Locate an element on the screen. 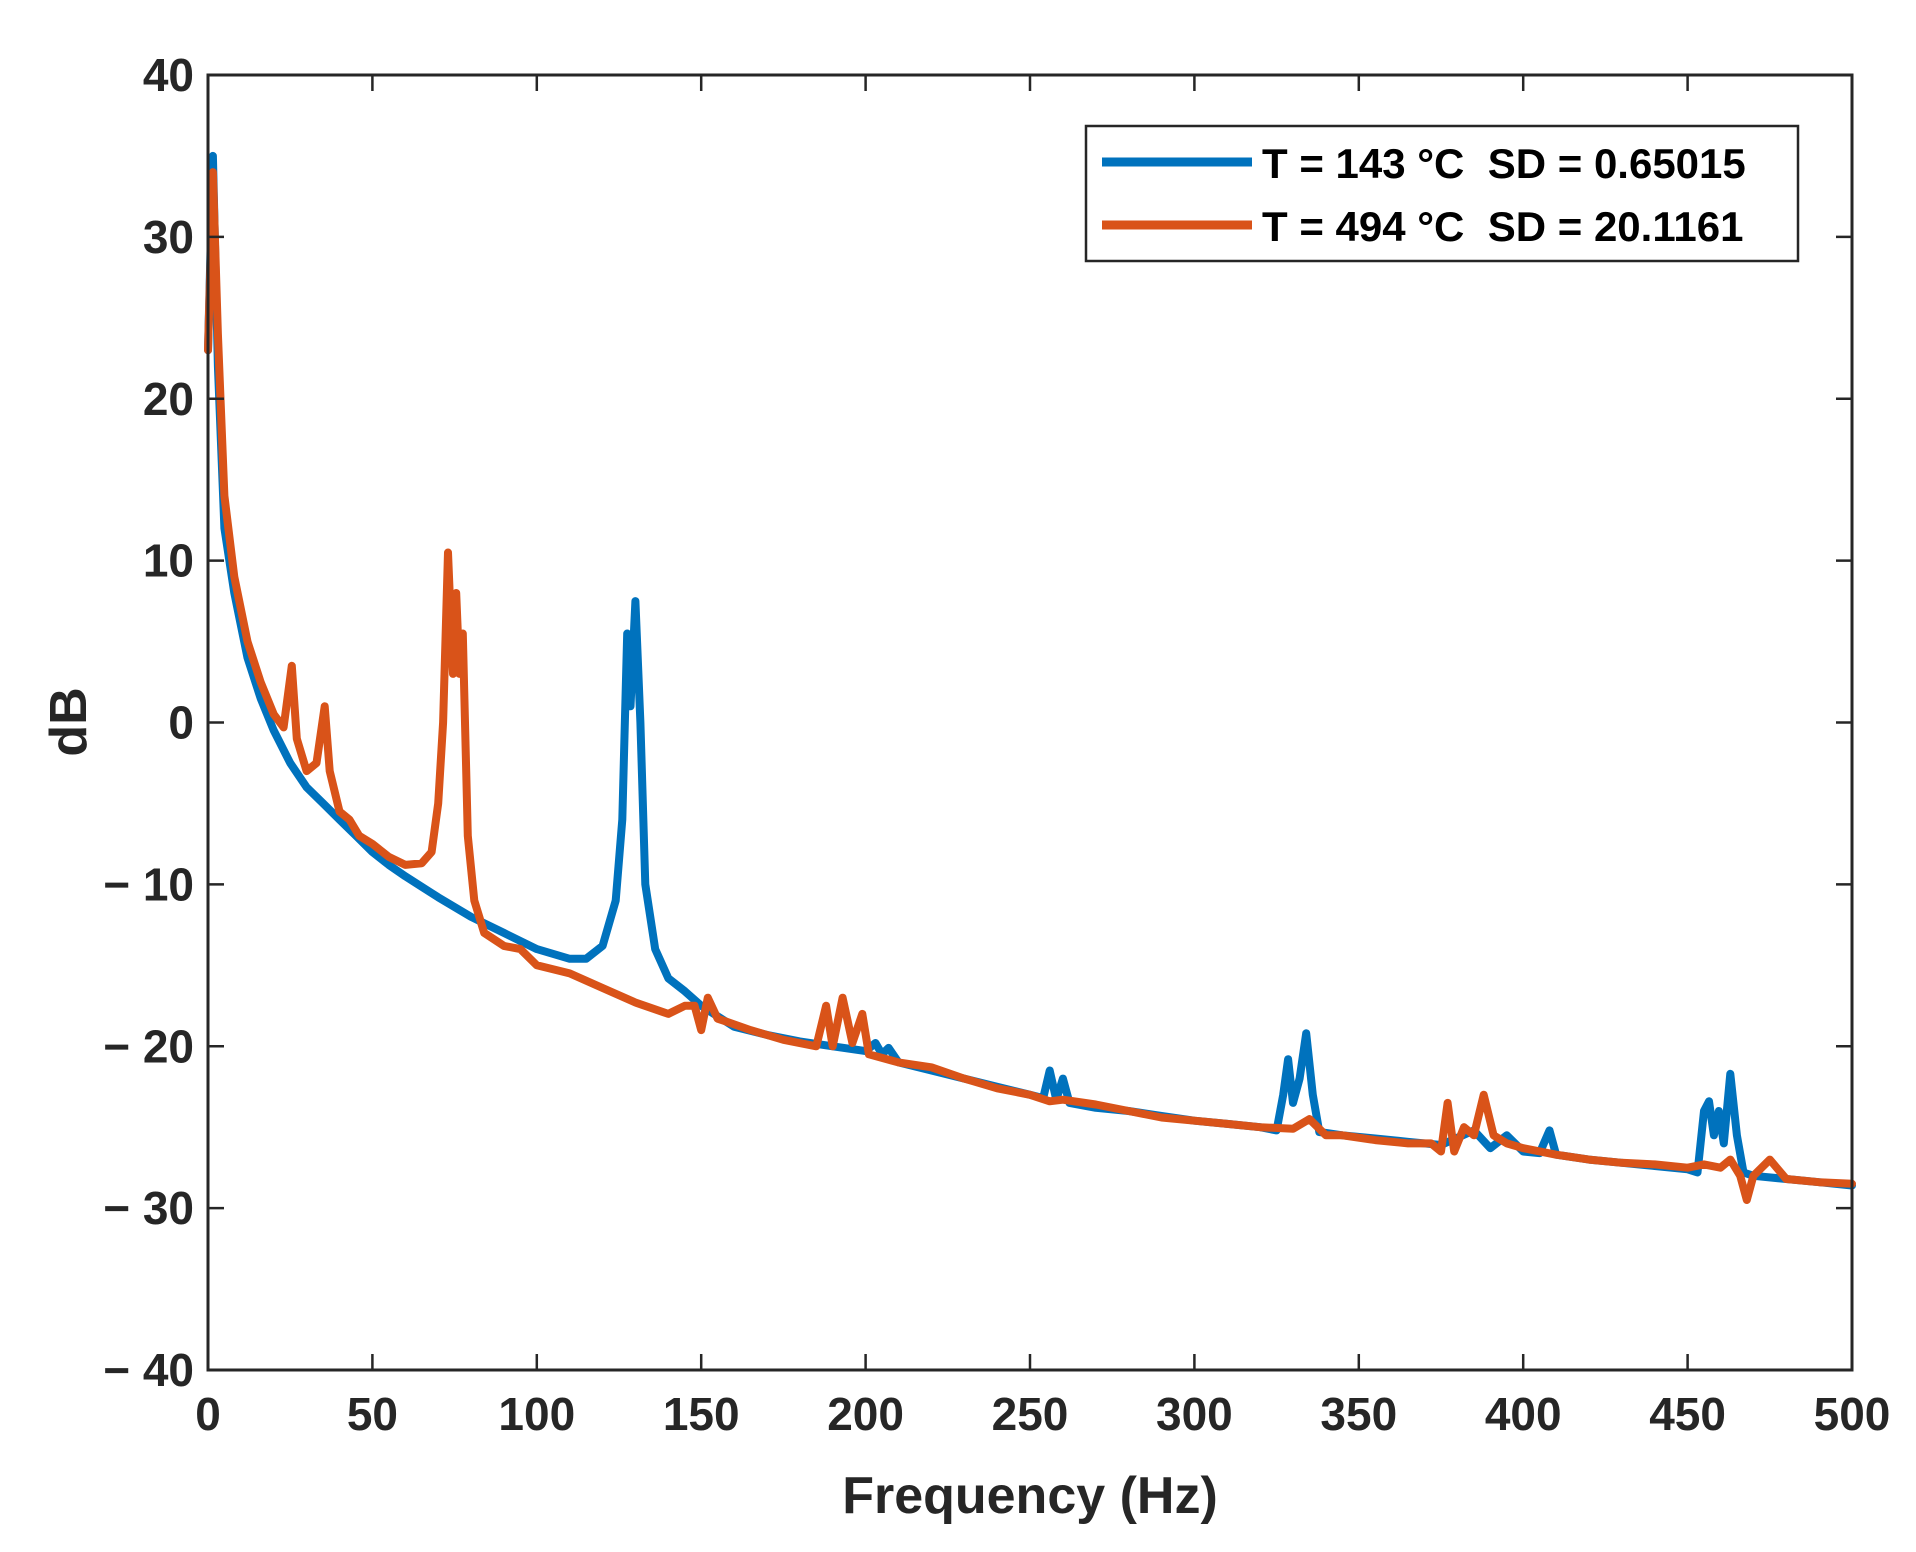 This screenshot has height=1552, width=1916. x-tick-label: 50 is located at coordinates (372, 1414).